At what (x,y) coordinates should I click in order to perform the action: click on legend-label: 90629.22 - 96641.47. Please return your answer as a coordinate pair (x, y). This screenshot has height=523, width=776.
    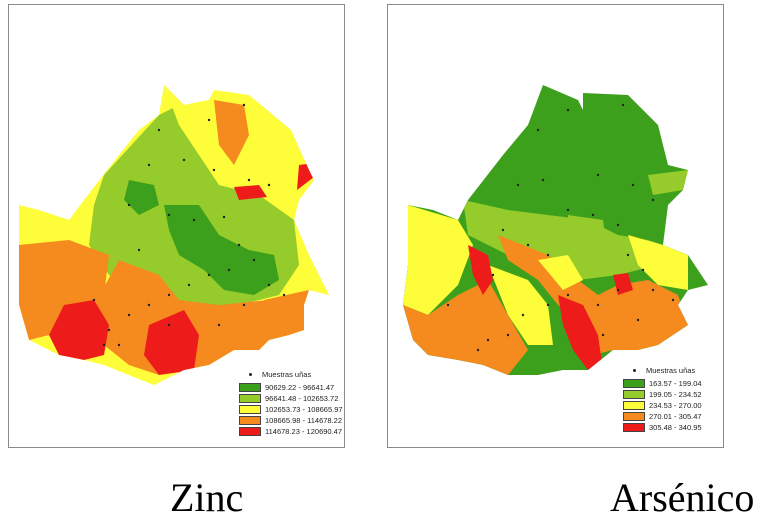
    Looking at the image, I should click on (300, 387).